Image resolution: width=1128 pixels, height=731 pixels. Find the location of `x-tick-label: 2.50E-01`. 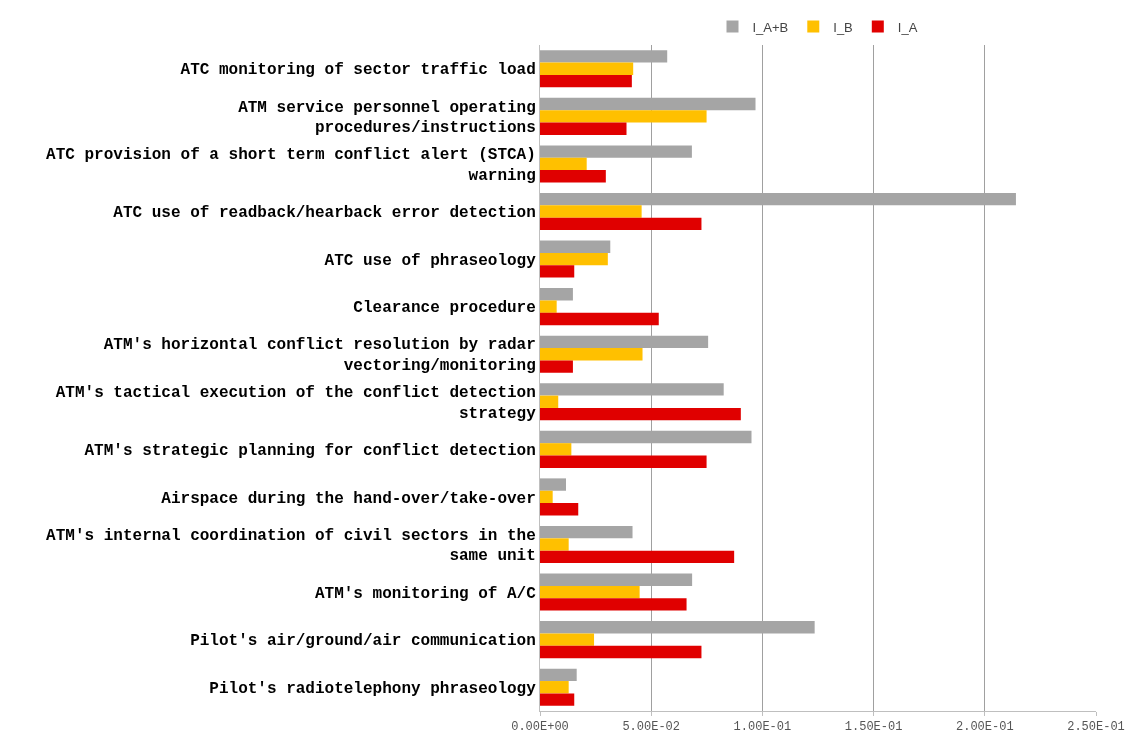

x-tick-label: 2.50E-01 is located at coordinates (1096, 725).